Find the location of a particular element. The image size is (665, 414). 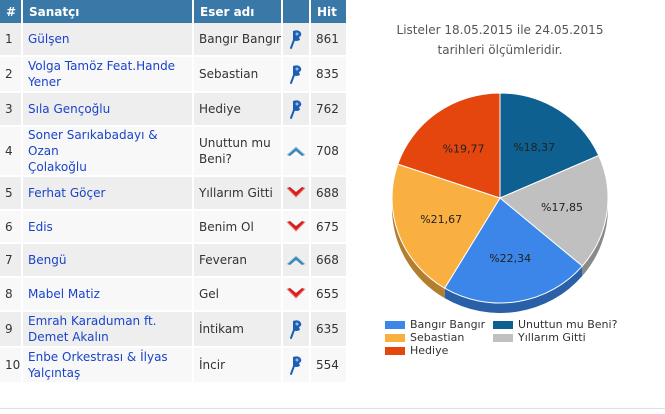

hit-count: 835 is located at coordinates (327, 74).